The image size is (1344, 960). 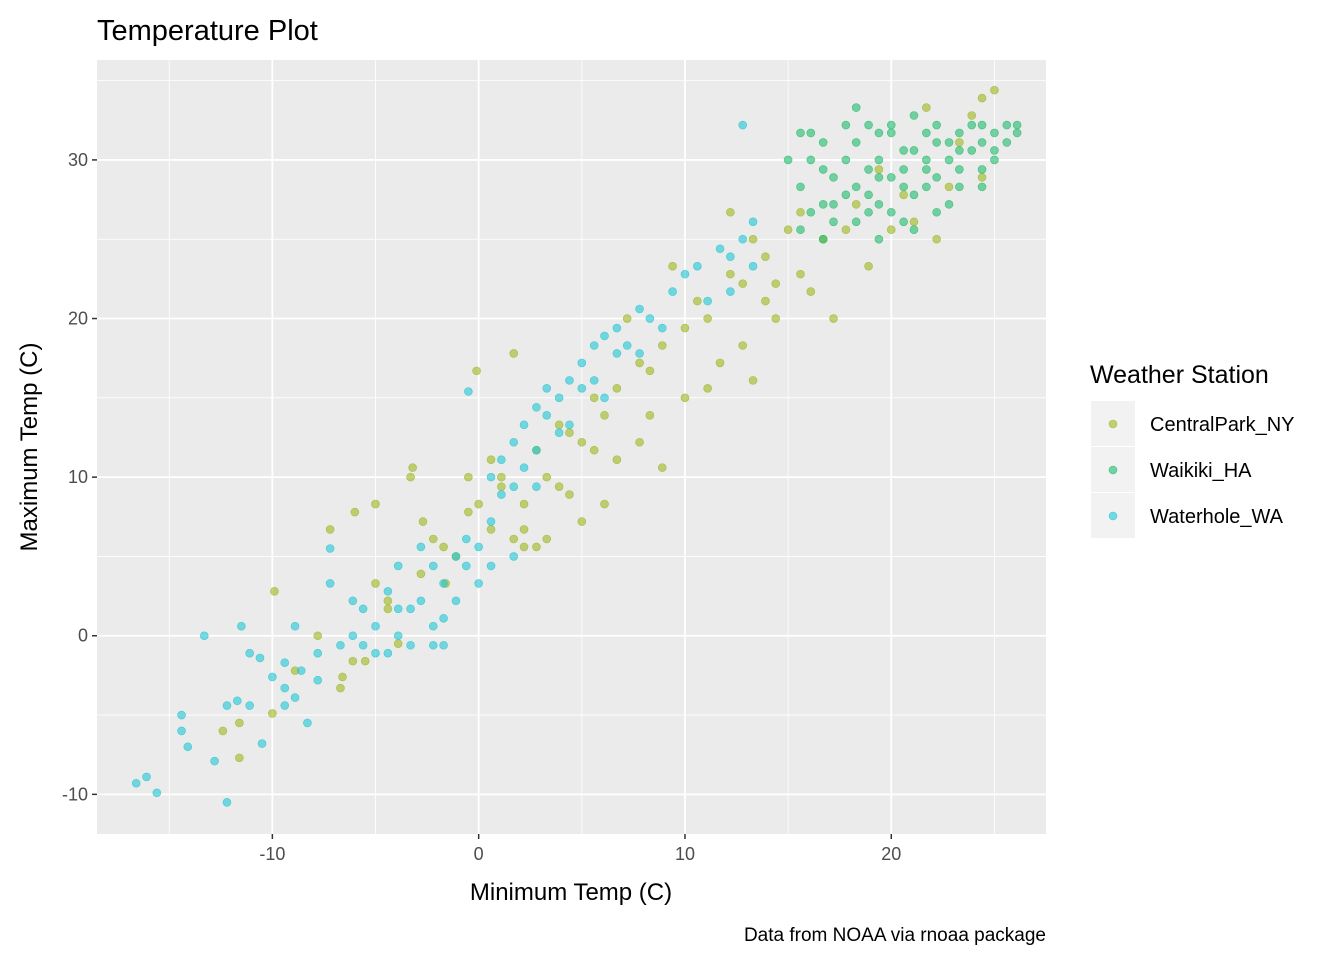 I want to click on series-Waikiki_HA, so click(x=902, y=173).